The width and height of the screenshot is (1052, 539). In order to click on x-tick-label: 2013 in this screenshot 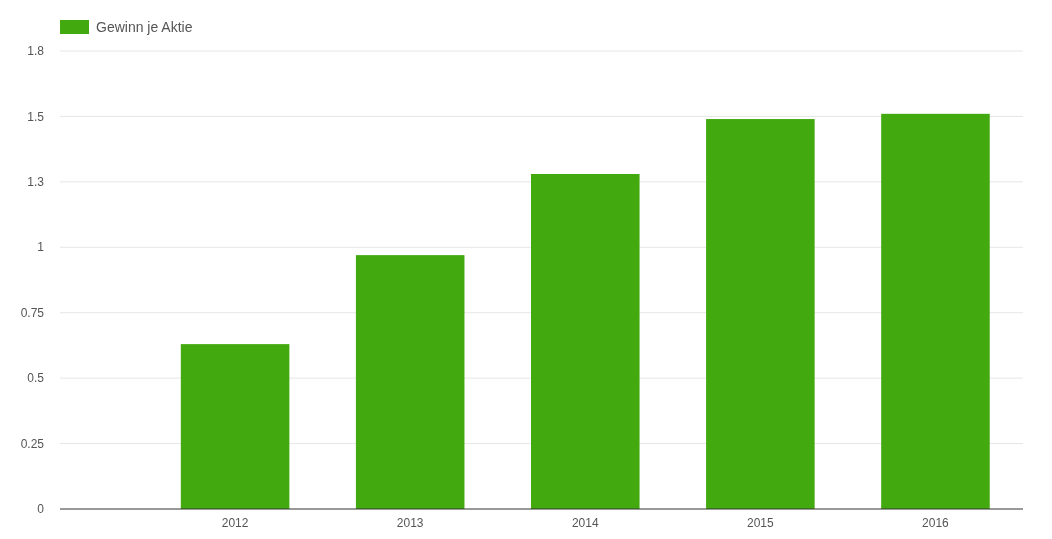, I will do `click(410, 523)`.